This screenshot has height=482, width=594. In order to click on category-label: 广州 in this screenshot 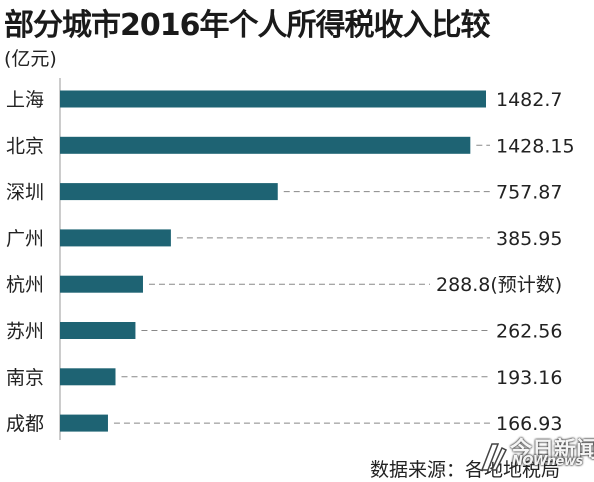, I will do `click(25, 239)`.